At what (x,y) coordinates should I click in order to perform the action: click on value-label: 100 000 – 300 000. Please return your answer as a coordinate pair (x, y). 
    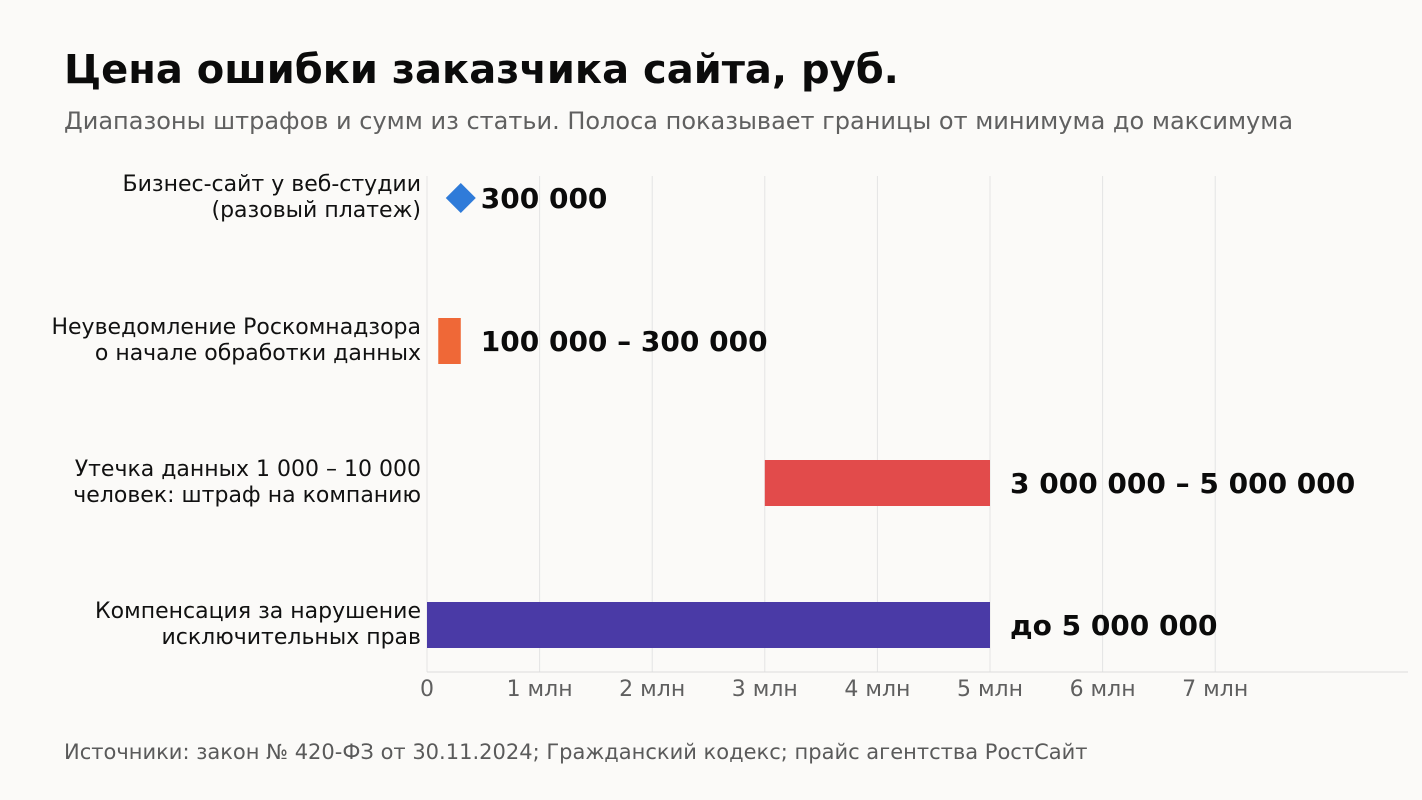
    Looking at the image, I should click on (624, 341).